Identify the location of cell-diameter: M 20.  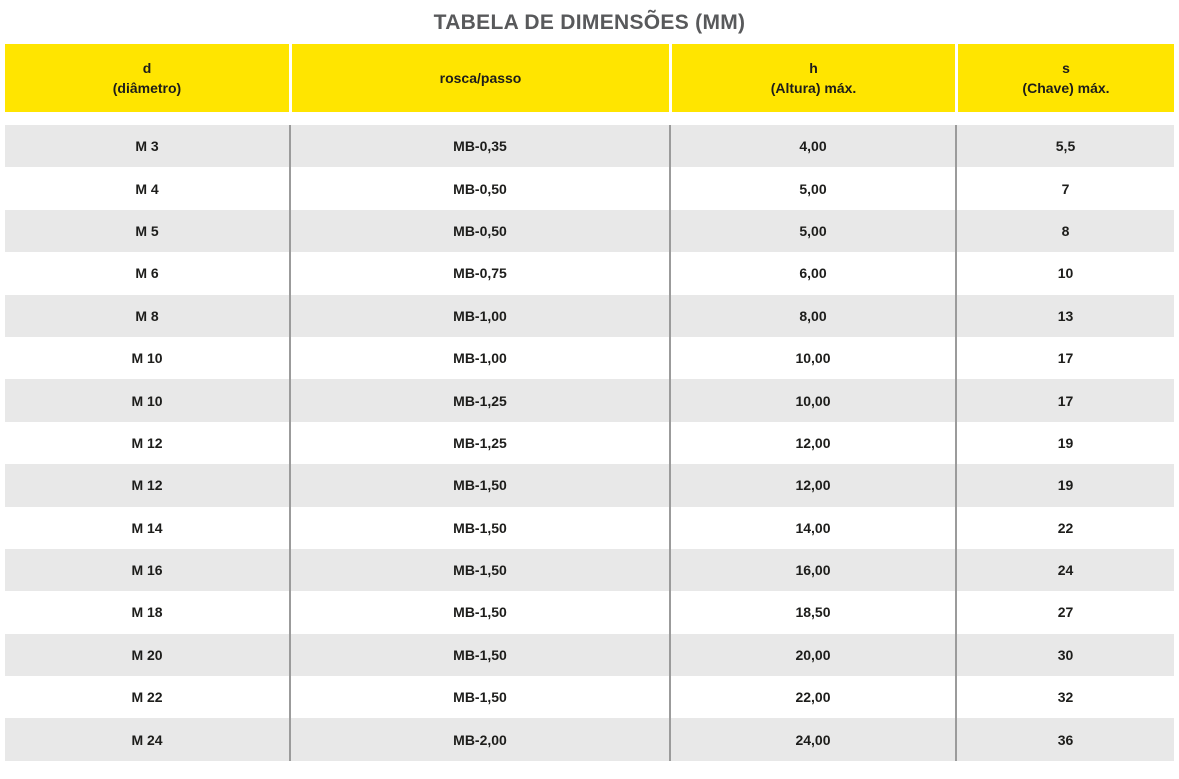
(147, 654).